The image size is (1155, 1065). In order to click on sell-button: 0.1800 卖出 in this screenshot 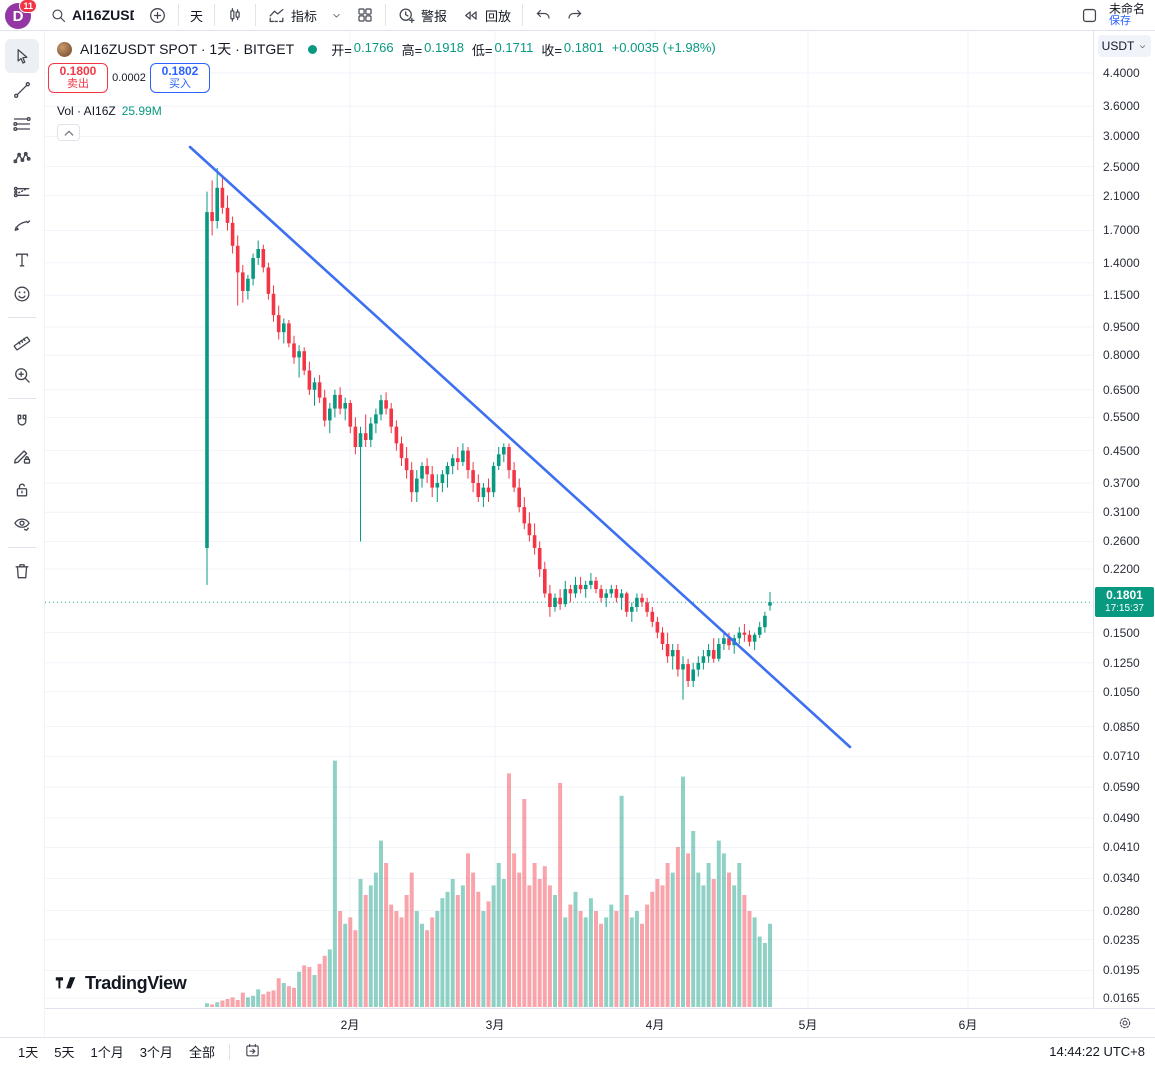, I will do `click(78, 78)`.